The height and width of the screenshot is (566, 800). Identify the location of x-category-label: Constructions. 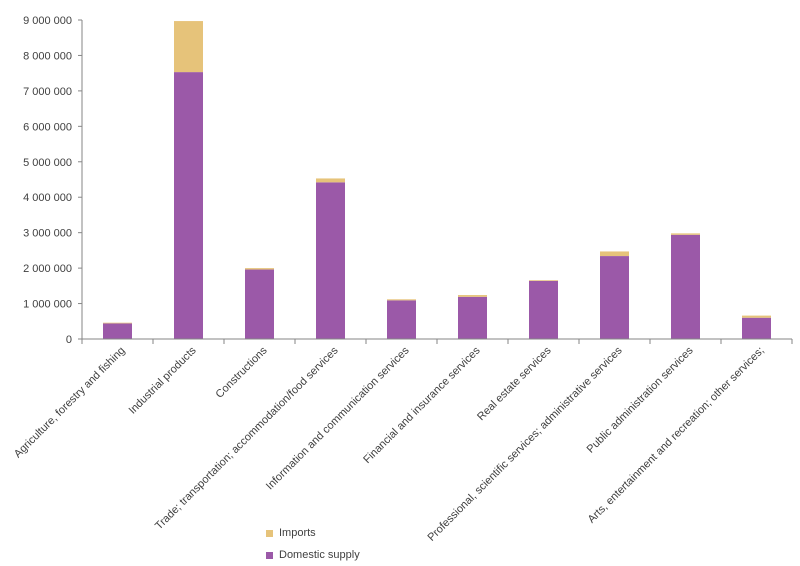
(242, 372).